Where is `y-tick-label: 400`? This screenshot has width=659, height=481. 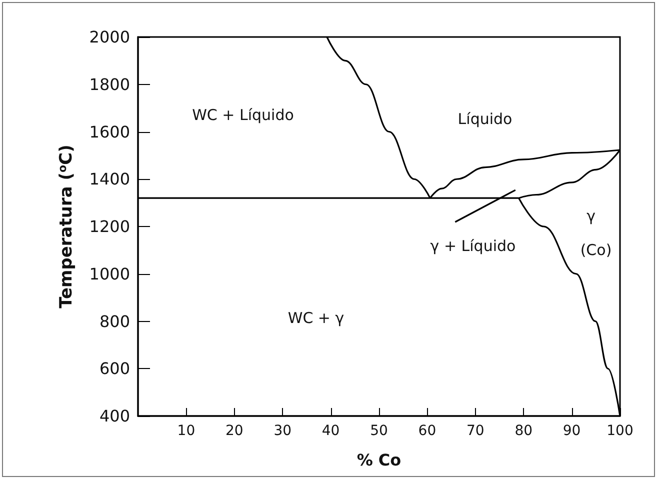 y-tick-label: 400 is located at coordinates (114, 416).